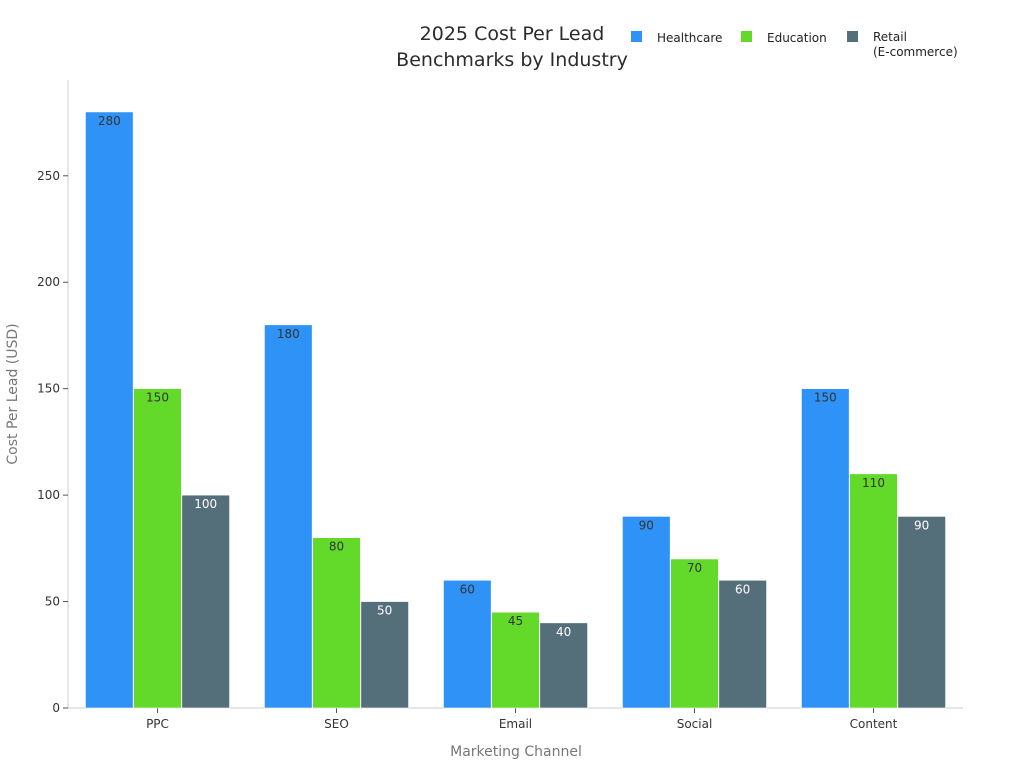  Describe the element at coordinates (48, 282) in the screenshot. I see `y-tick-label: 200` at that location.